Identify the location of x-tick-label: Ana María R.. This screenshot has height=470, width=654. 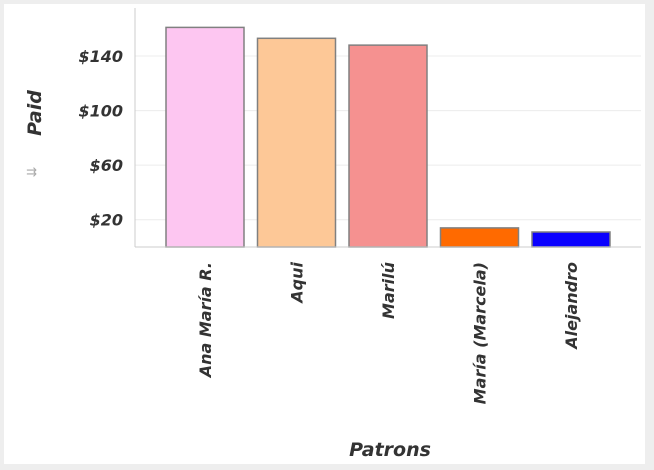
(205, 320).